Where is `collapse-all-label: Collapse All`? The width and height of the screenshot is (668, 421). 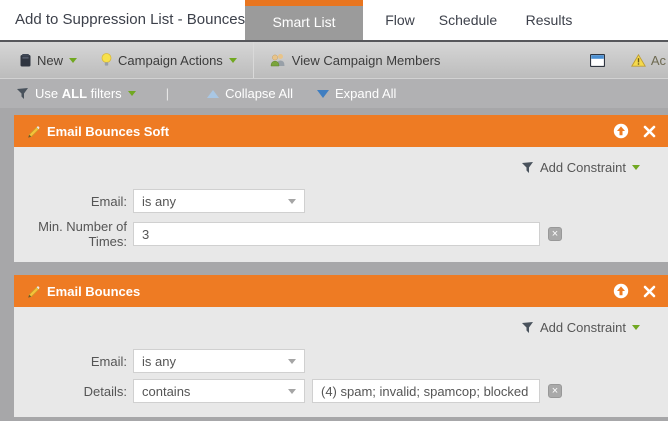 collapse-all-label: Collapse All is located at coordinates (259, 93).